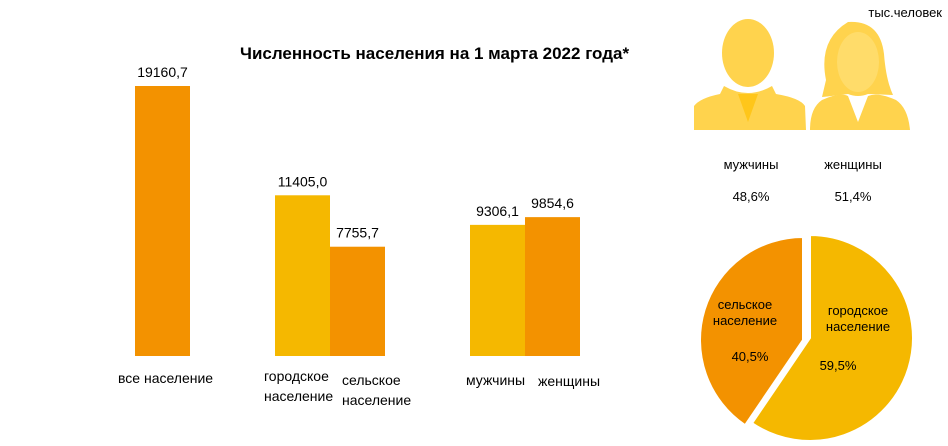 The image size is (948, 446). Describe the element at coordinates (377, 390) in the screenshot. I see `category-label-rural: сельское население` at that location.